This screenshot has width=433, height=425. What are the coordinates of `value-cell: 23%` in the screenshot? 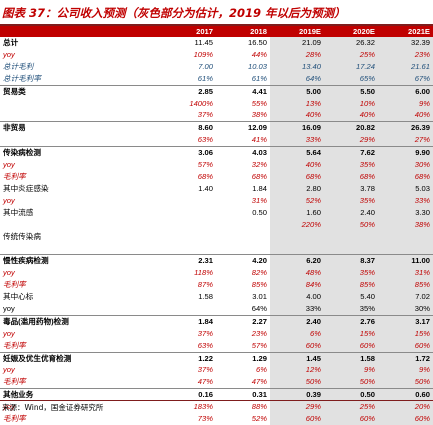 It's located at (405, 54).